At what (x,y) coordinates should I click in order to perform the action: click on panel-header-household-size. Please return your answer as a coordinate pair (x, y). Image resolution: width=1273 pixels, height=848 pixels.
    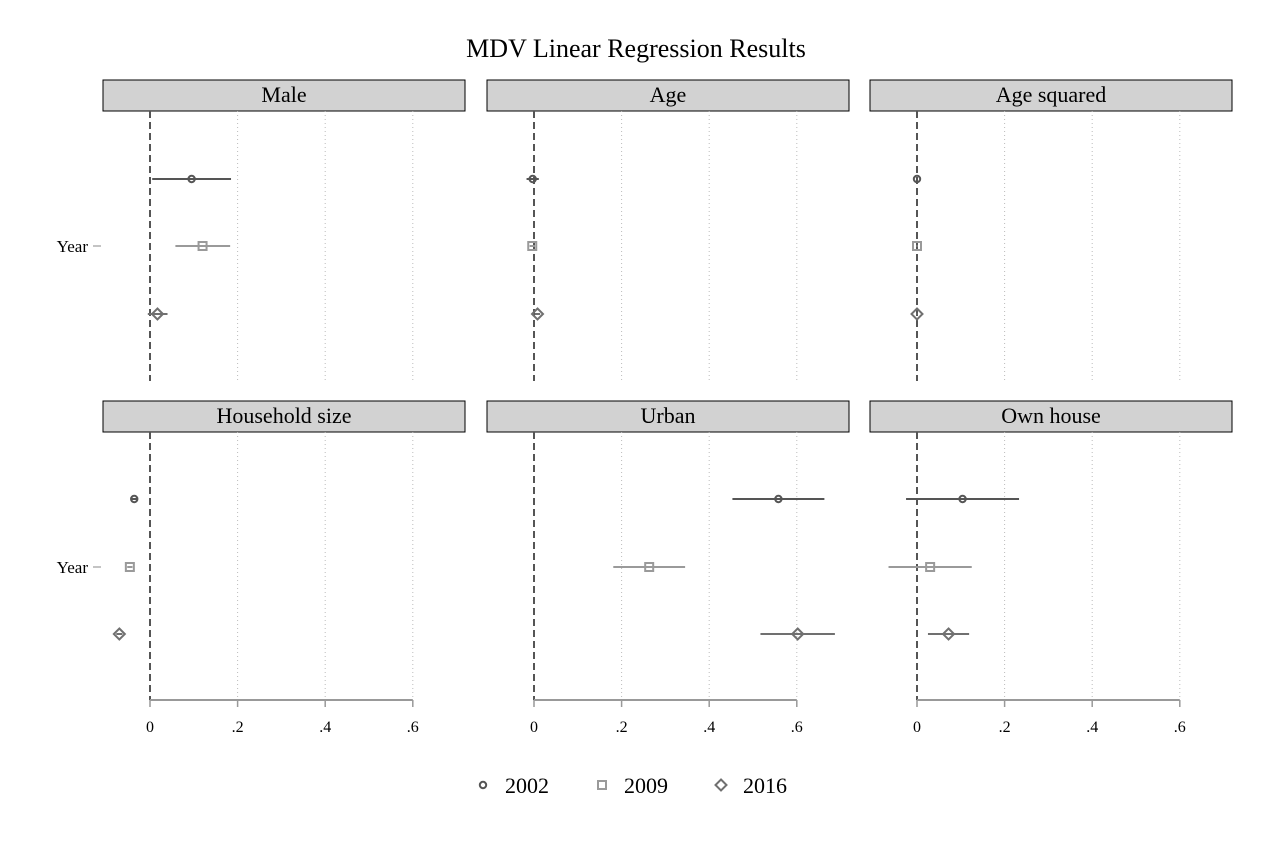
    Looking at the image, I should click on (284, 416).